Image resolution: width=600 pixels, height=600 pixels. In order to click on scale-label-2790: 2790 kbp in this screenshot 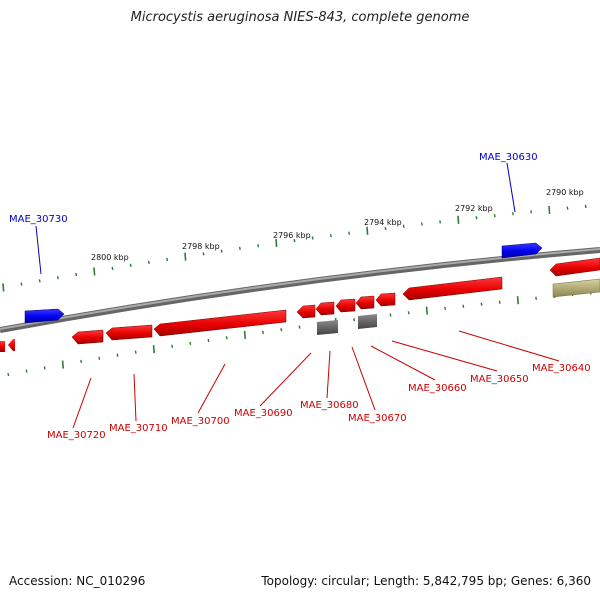, I will do `click(565, 192)`.